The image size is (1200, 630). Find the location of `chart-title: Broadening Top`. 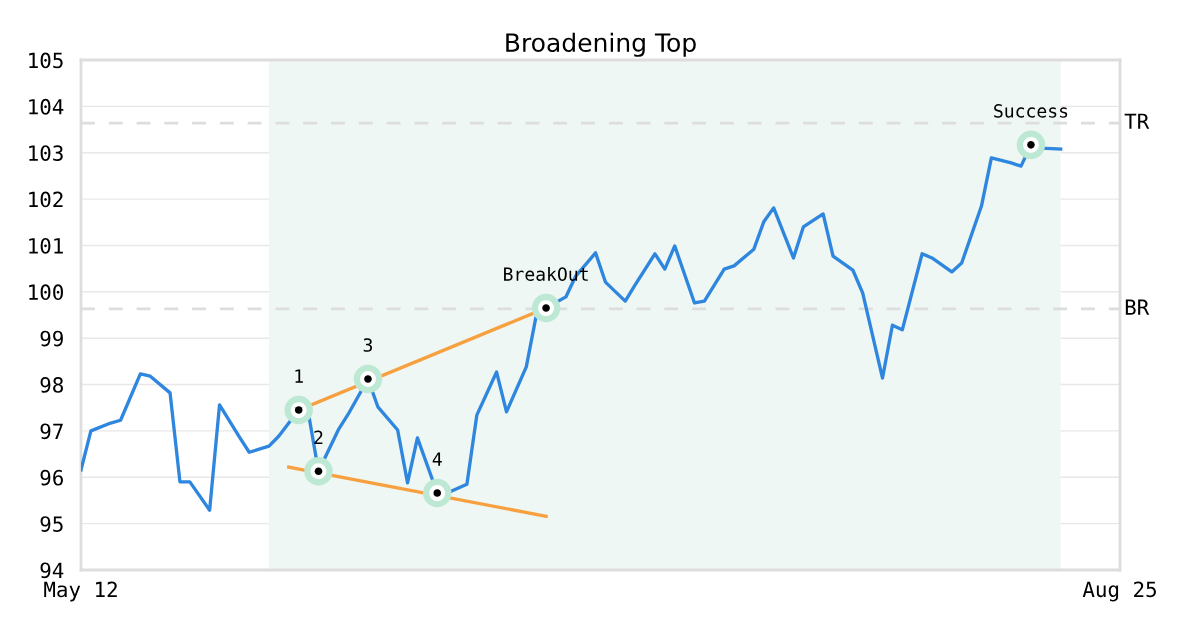

chart-title: Broadening Top is located at coordinates (601, 44).